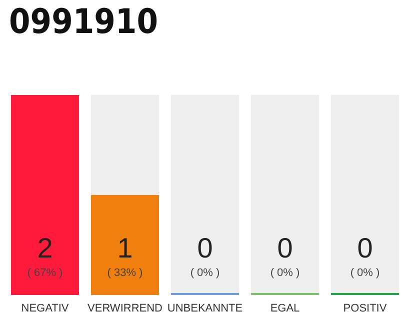  What do you see at coordinates (45, 255) in the screenshot?
I see `data-label: 2 ( 67% )` at bounding box center [45, 255].